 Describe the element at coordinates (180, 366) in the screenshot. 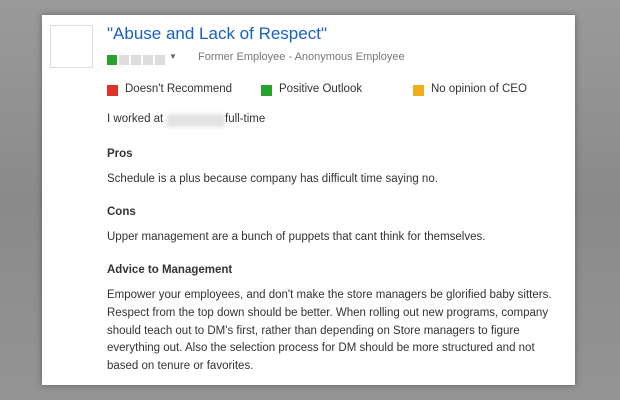

I see `advice-line: based on tenure or favorites.` at that location.